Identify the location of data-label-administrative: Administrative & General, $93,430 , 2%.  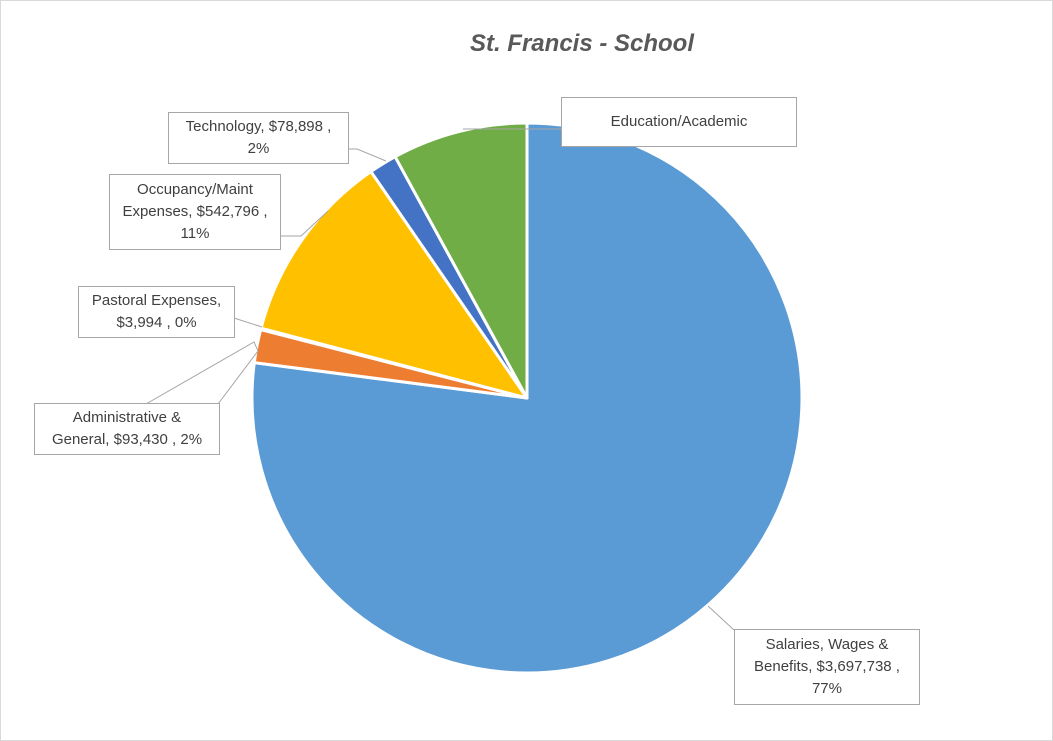
(127, 429).